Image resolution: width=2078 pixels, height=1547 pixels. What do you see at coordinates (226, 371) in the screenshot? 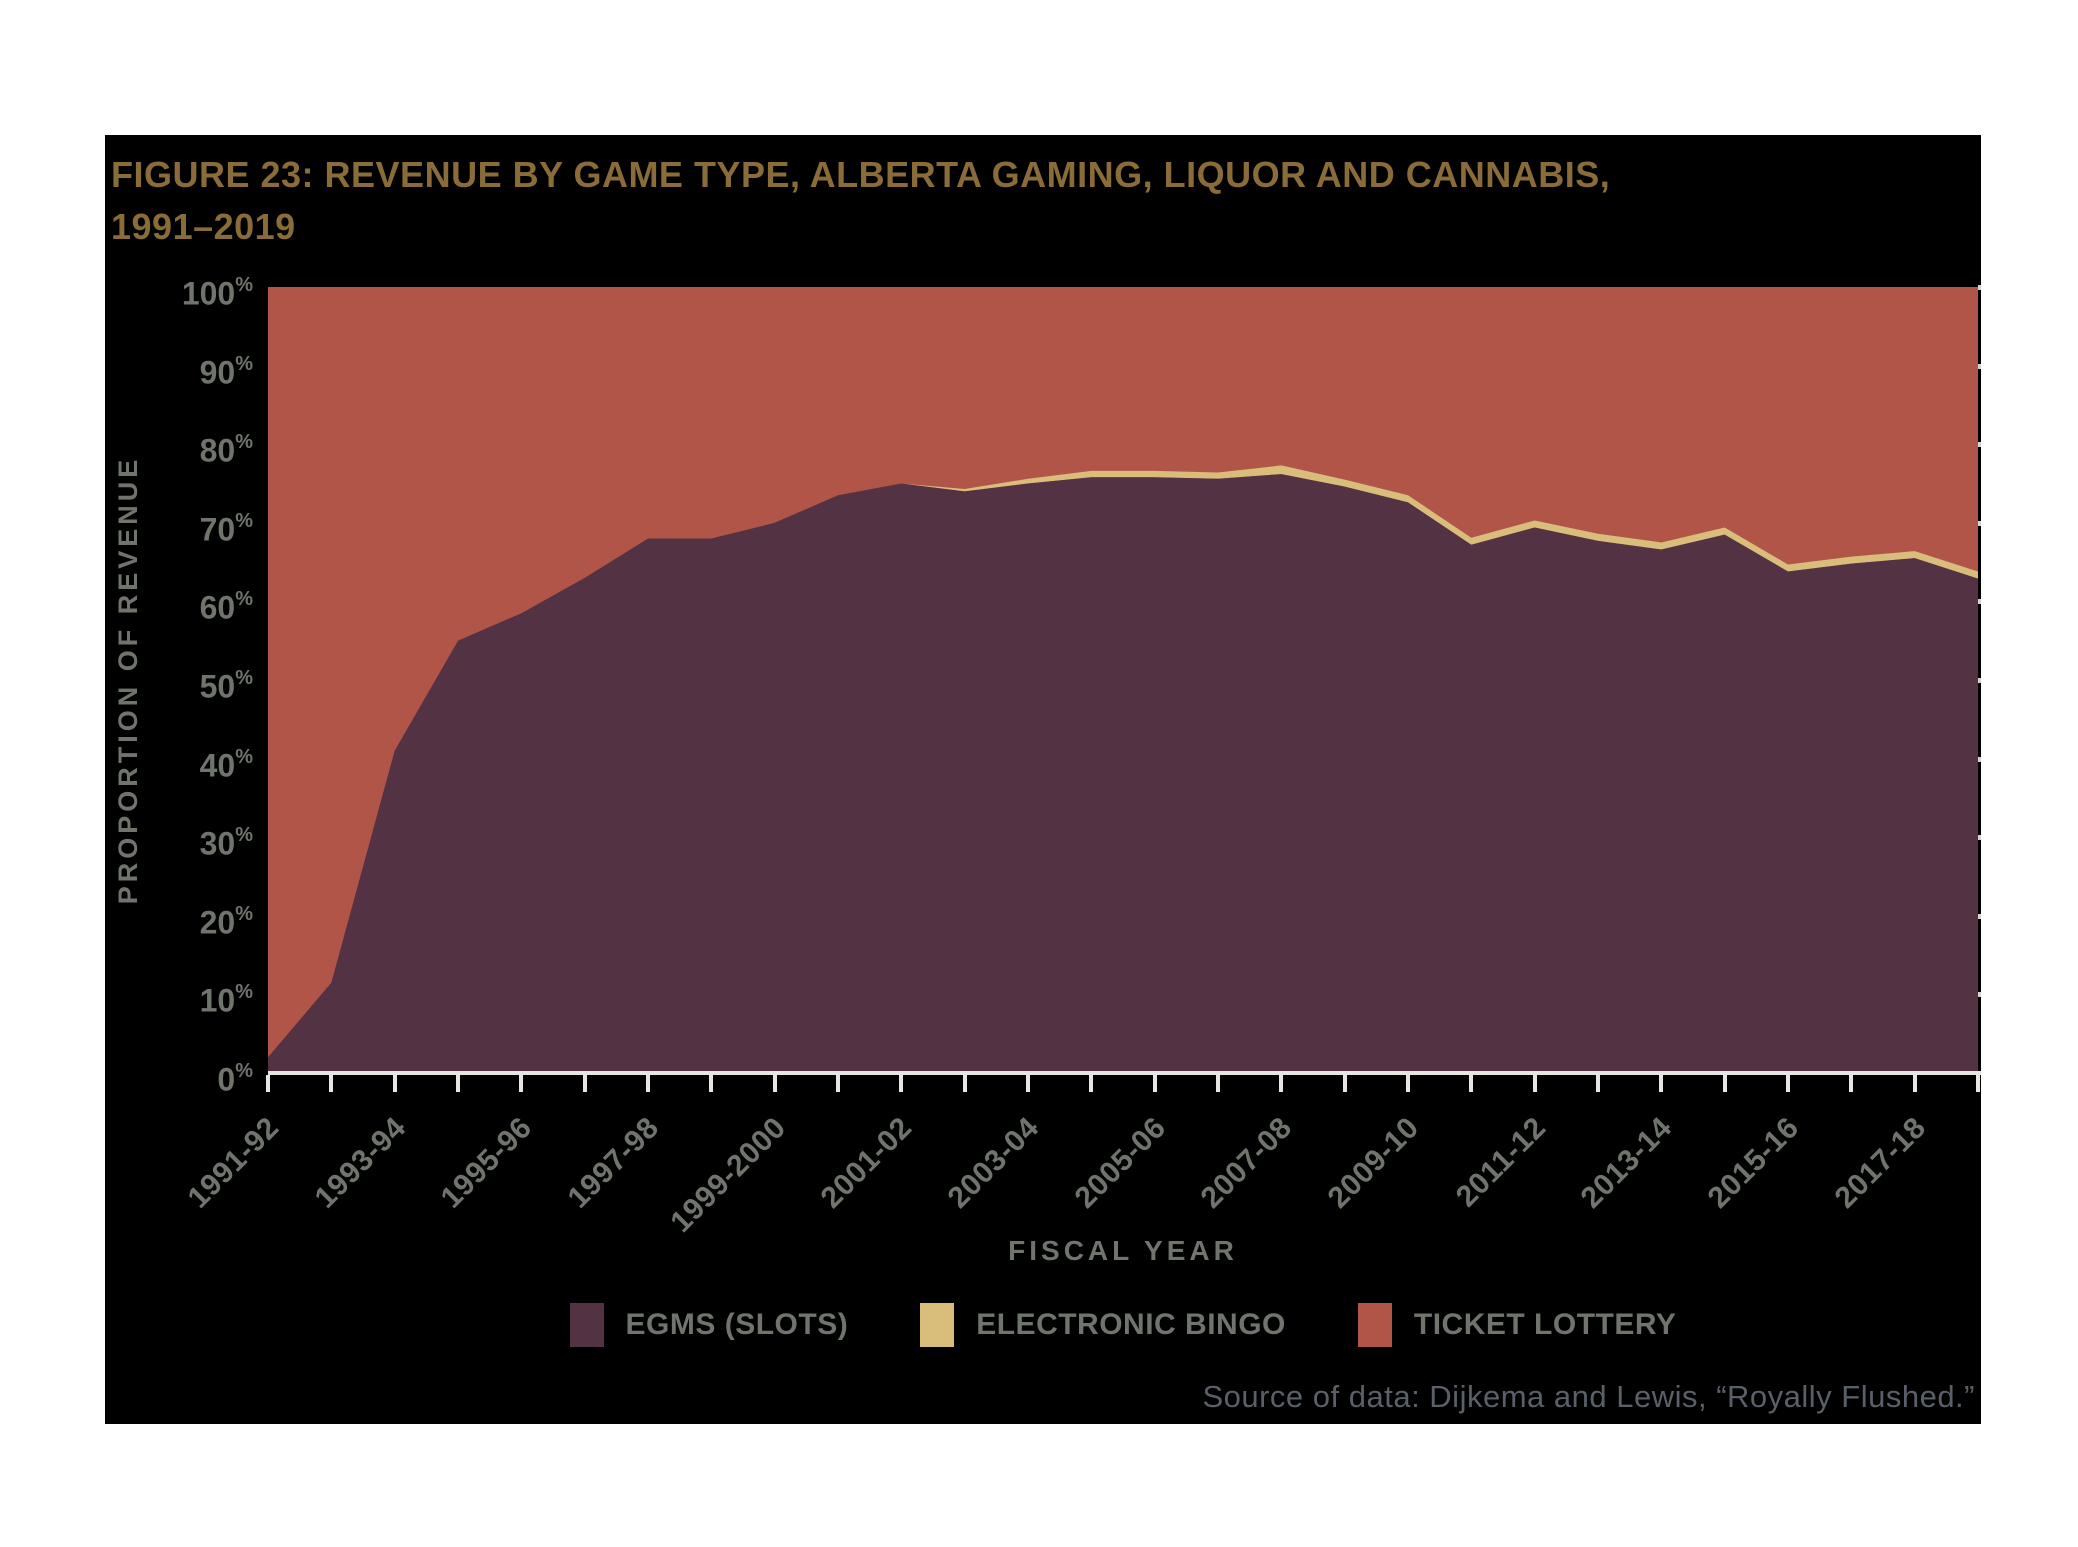
I see `y-tick-label-90: 90%` at bounding box center [226, 371].